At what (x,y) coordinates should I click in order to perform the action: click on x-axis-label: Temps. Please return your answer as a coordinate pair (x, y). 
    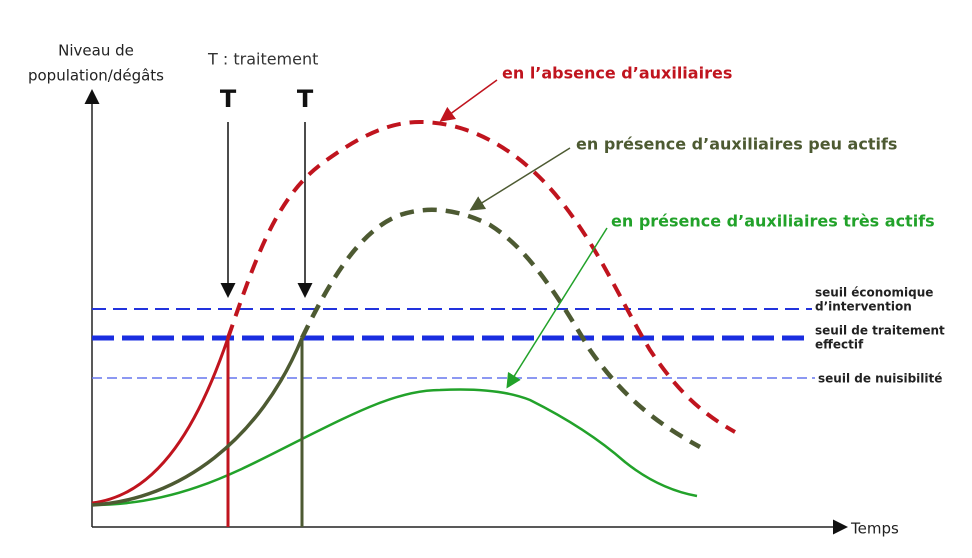
    Looking at the image, I should click on (874, 529).